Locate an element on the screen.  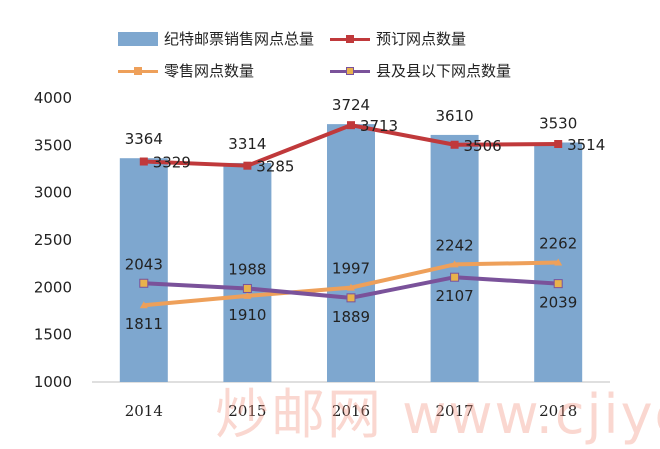
y-tick-label: 1000 is located at coordinates (53, 382).